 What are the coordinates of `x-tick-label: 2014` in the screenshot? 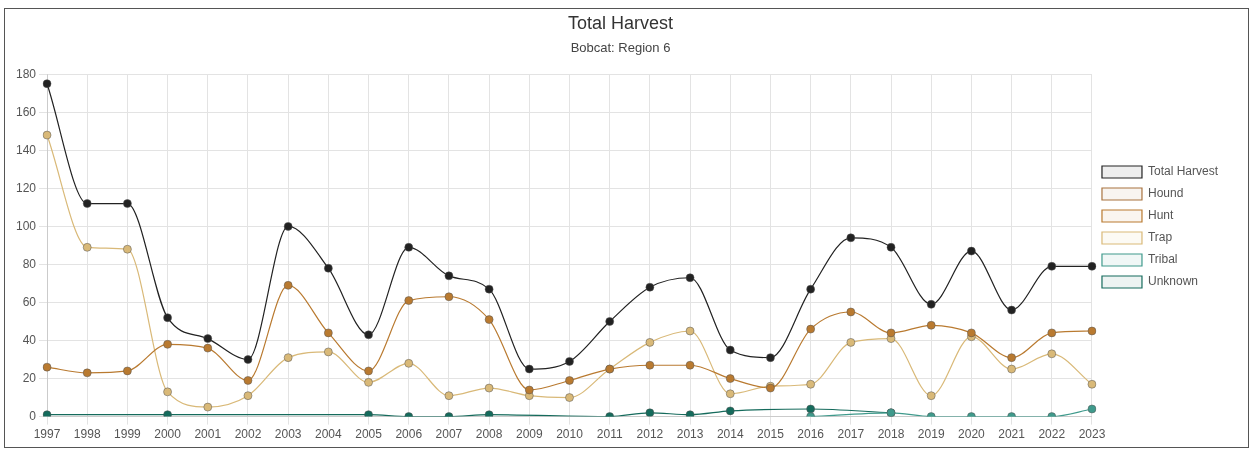 It's located at (730, 434).